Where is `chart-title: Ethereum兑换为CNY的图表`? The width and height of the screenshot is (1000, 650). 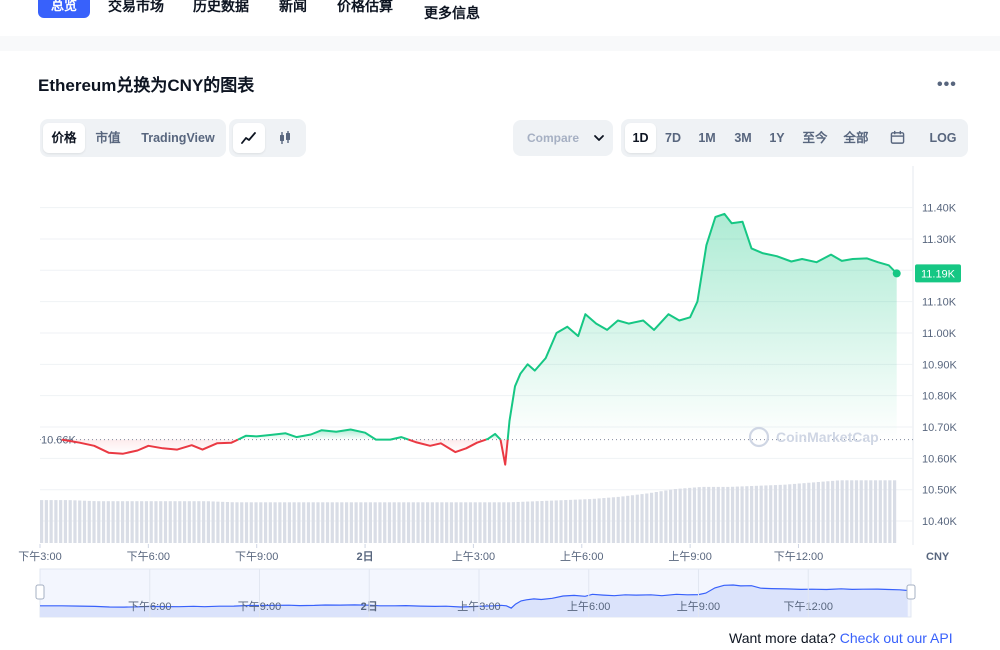
chart-title: Ethereum兑换为CNY的图表 is located at coordinates (146, 85).